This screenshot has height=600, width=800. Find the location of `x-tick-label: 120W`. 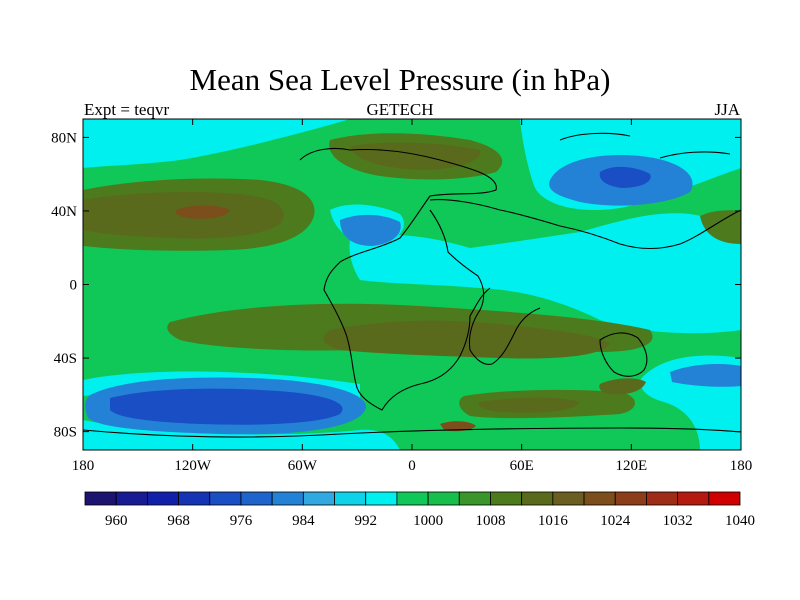

x-tick-label: 120W is located at coordinates (193, 466).